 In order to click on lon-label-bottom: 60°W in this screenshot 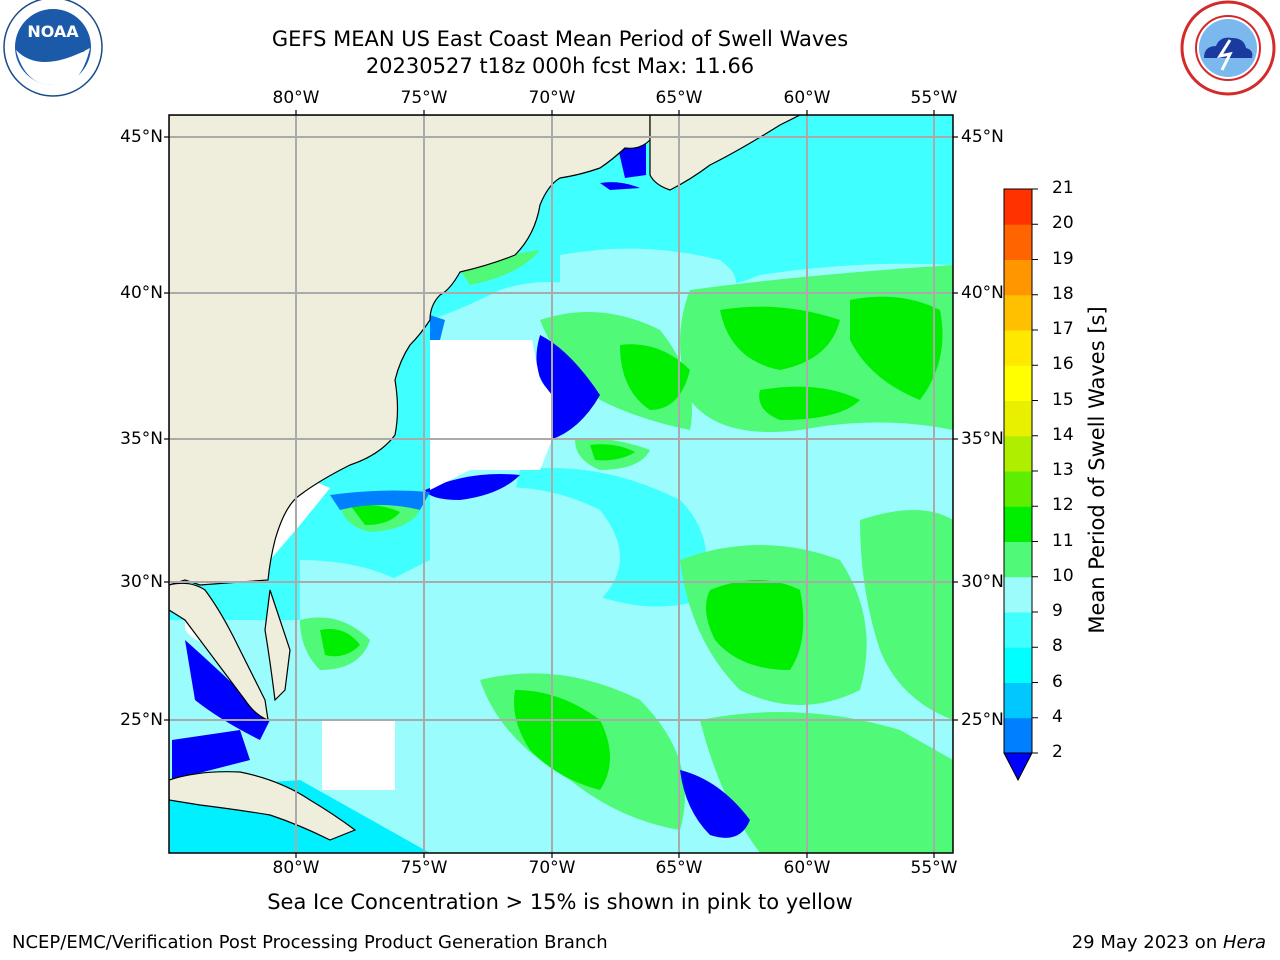, I will do `click(807, 868)`.